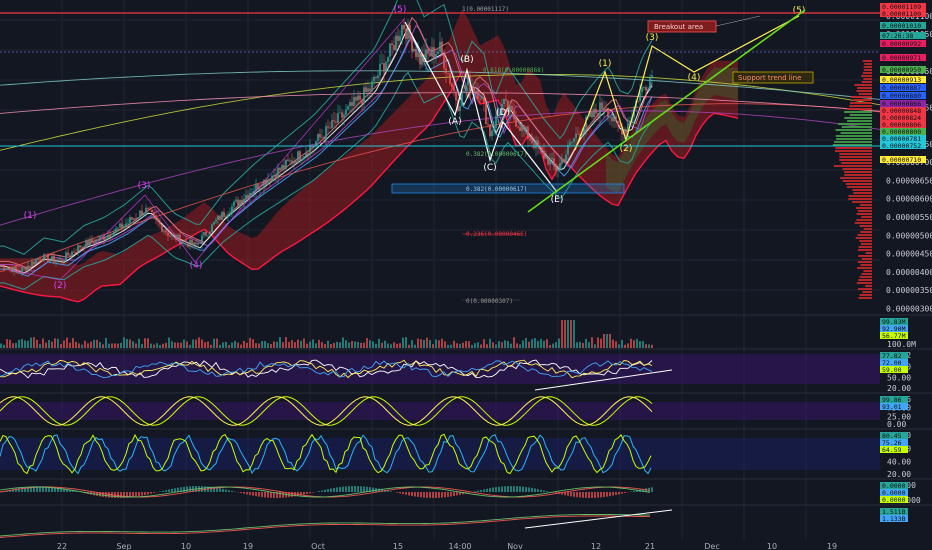 The image size is (932, 550). Describe the element at coordinates (901, 118) in the screenshot. I see `price-badge-12: 0.00000824` at that location.